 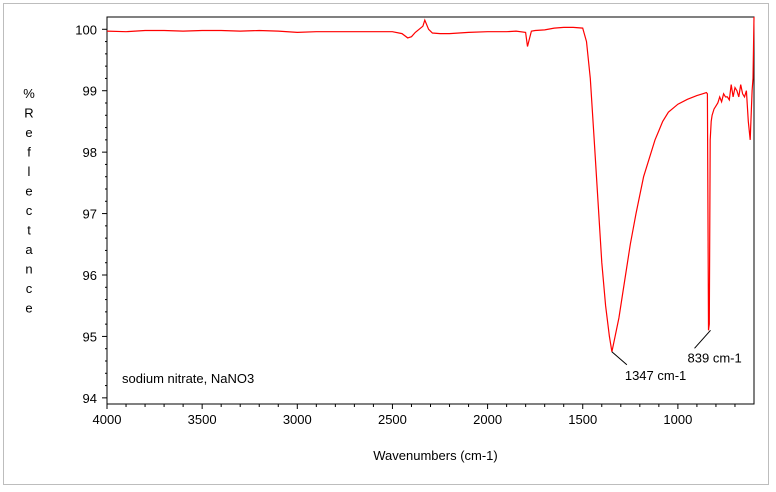 I want to click on x-tick-label: 2500, so click(x=392, y=419).